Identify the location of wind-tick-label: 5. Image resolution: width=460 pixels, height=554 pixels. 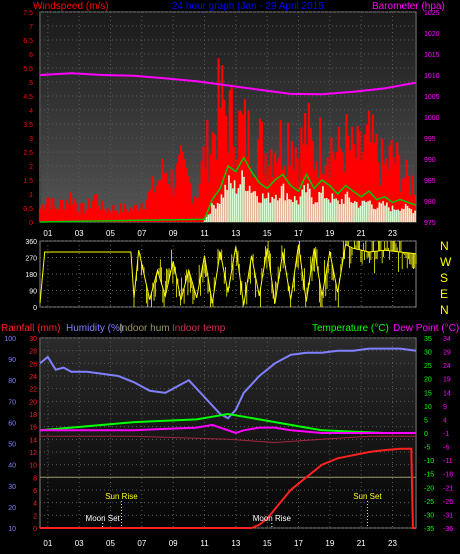
(31, 83).